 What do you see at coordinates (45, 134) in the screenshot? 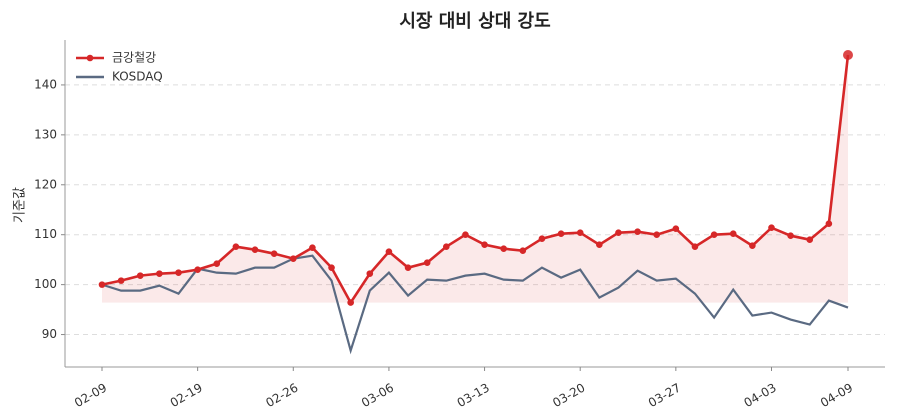
I see `y-tick-label: 130` at bounding box center [45, 134].